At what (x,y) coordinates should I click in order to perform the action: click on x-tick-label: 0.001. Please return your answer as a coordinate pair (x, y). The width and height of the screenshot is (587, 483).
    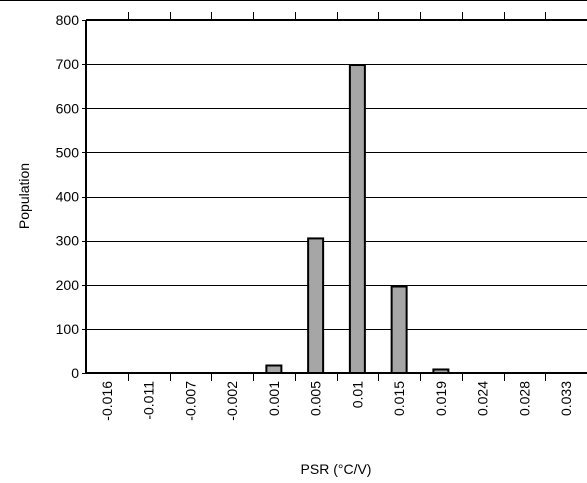
    Looking at the image, I should click on (274, 398).